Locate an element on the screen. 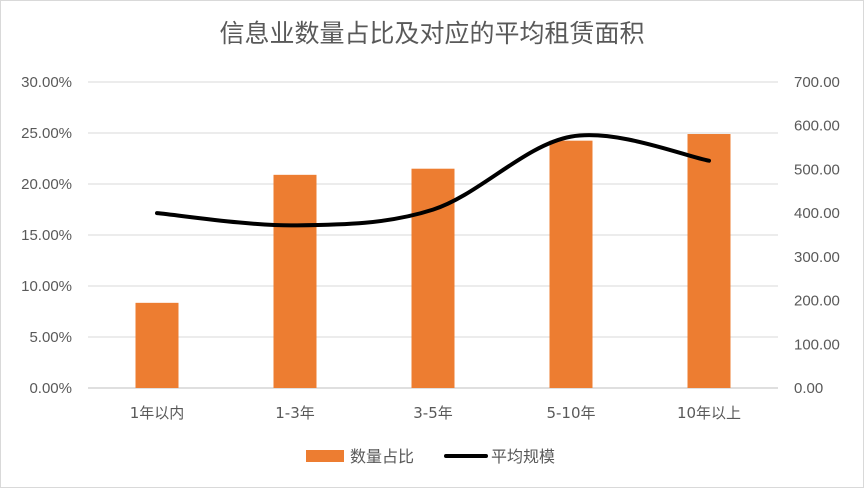 This screenshot has height=488, width=864. category-labels: 1年以内 1-3年 3-5年 5-10年 10年以上 is located at coordinates (435, 413).